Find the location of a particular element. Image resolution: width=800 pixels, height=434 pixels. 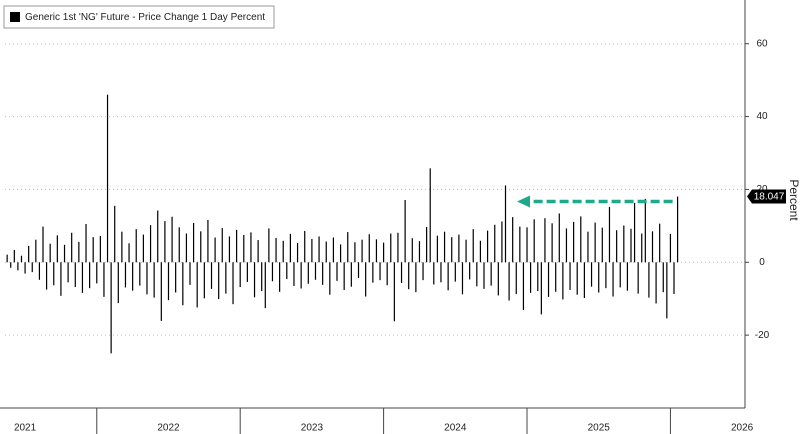

x-tick-label: 2024 is located at coordinates (455, 428).